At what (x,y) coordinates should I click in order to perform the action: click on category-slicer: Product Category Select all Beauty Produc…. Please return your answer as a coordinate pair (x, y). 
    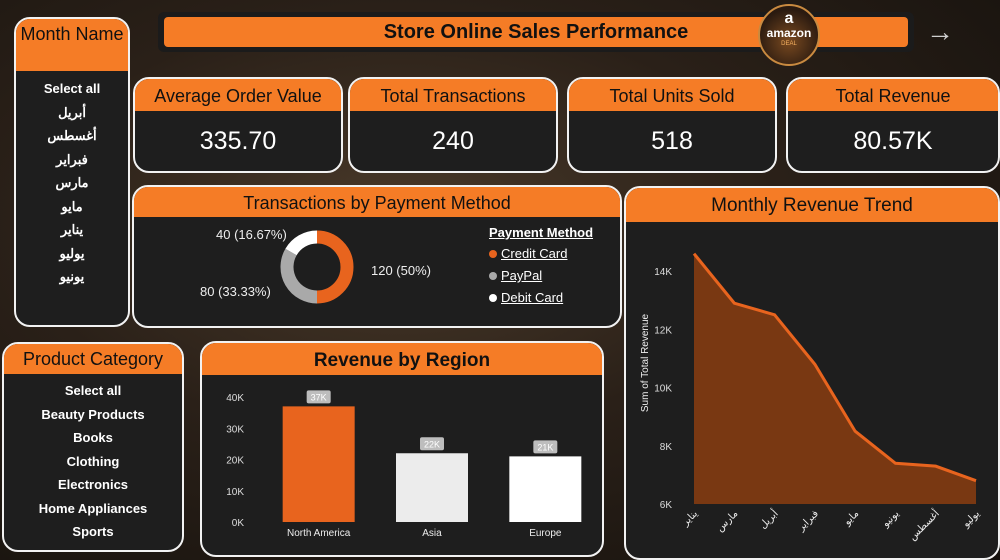
    Looking at the image, I should click on (93, 447).